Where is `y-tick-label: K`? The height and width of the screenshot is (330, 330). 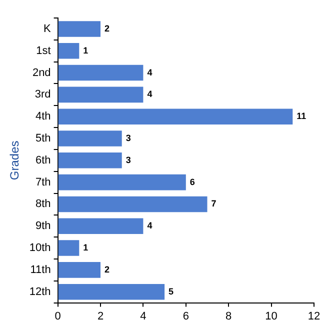 y-tick-label: K is located at coordinates (47, 28).